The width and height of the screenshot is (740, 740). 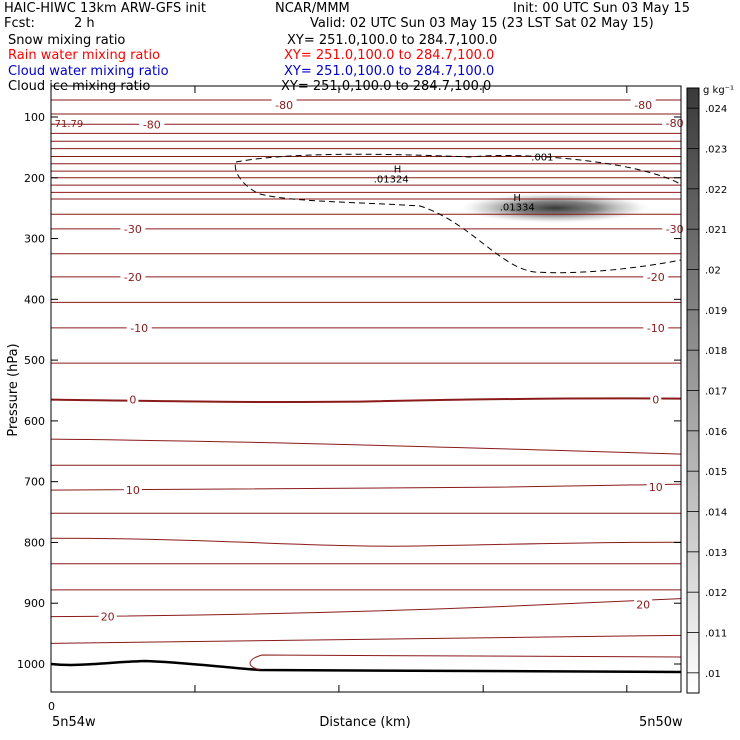 I want to click on x-axis-title: Distance (km), so click(x=364, y=722).